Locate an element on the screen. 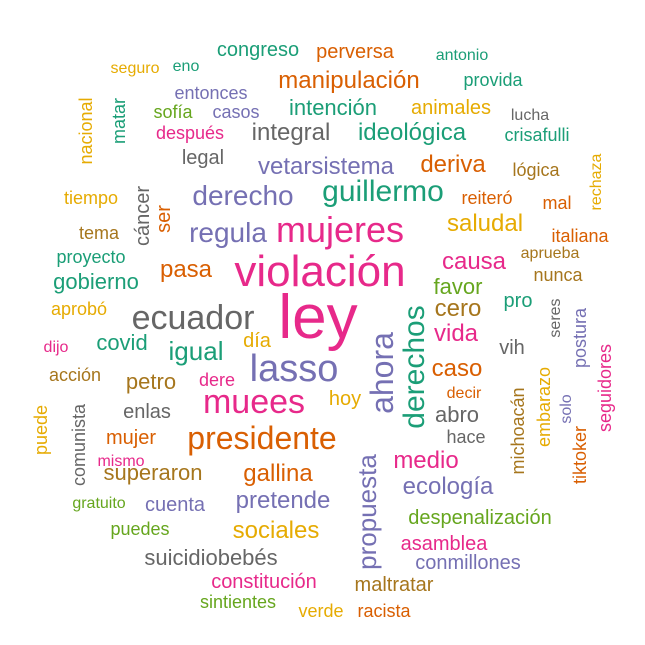 Image resolution: width=645 pixels, height=645 pixels. word-regula: regula is located at coordinates (228, 232).